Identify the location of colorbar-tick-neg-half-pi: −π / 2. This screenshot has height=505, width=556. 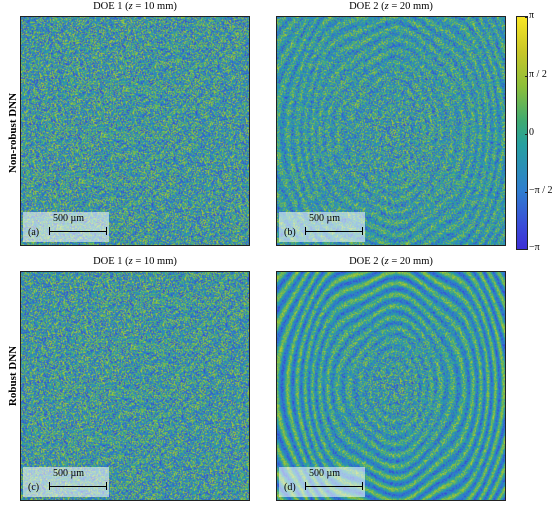
(538, 190).